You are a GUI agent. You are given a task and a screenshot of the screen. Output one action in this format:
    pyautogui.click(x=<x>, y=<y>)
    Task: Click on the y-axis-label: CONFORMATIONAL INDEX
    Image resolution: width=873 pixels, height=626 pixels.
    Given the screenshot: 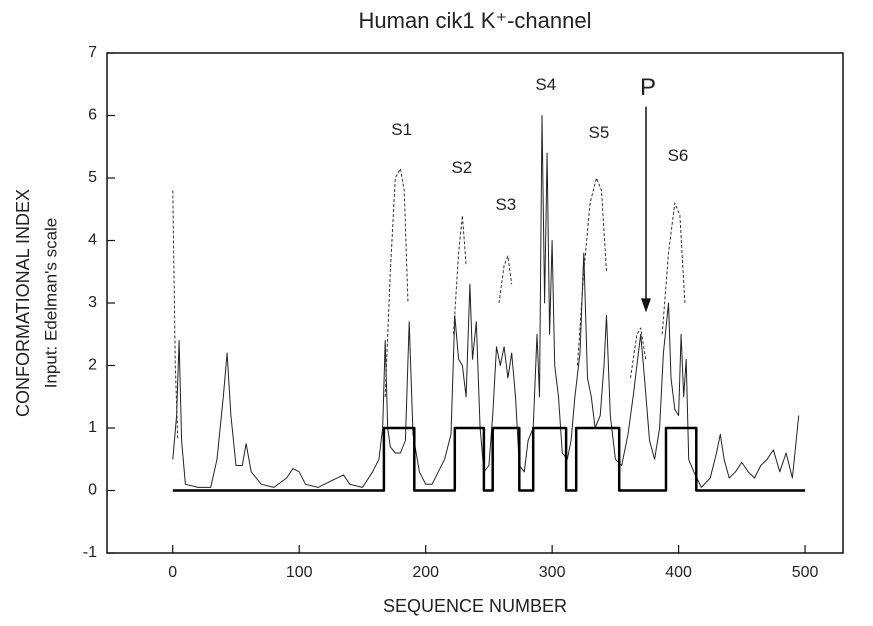 What is the action you would take?
    pyautogui.click(x=23, y=303)
    